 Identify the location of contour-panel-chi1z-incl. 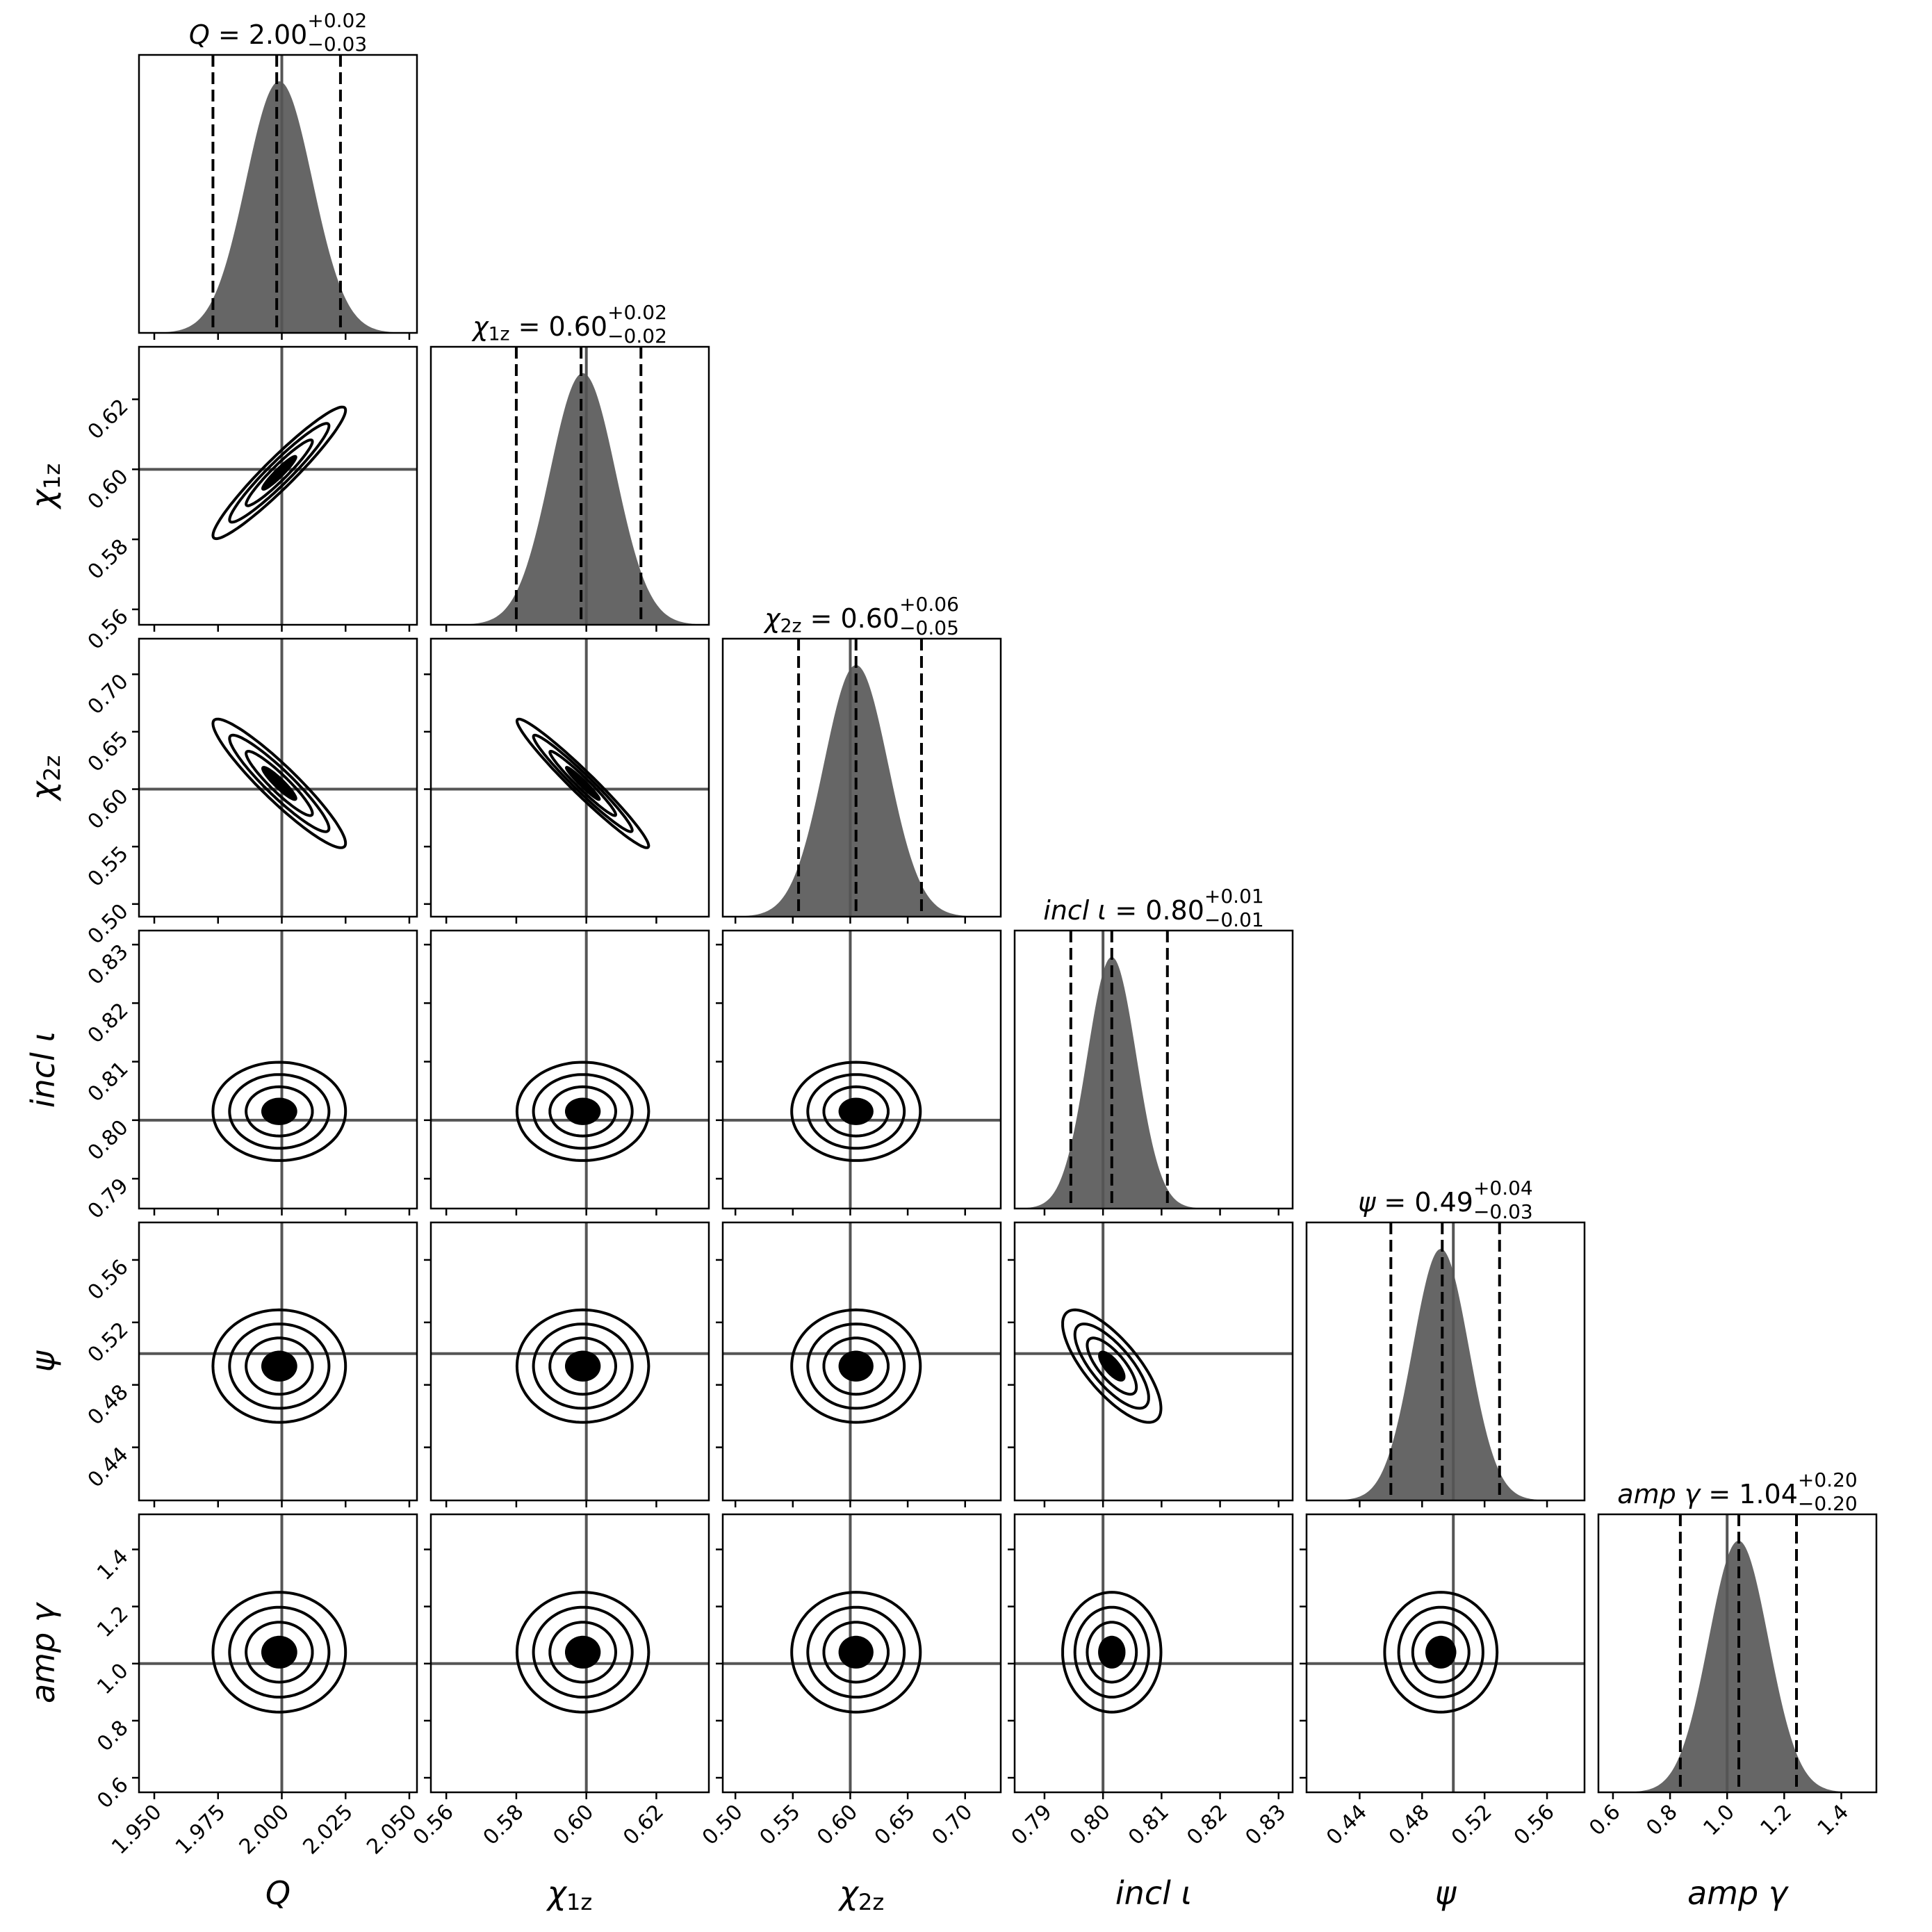
(567, 1072).